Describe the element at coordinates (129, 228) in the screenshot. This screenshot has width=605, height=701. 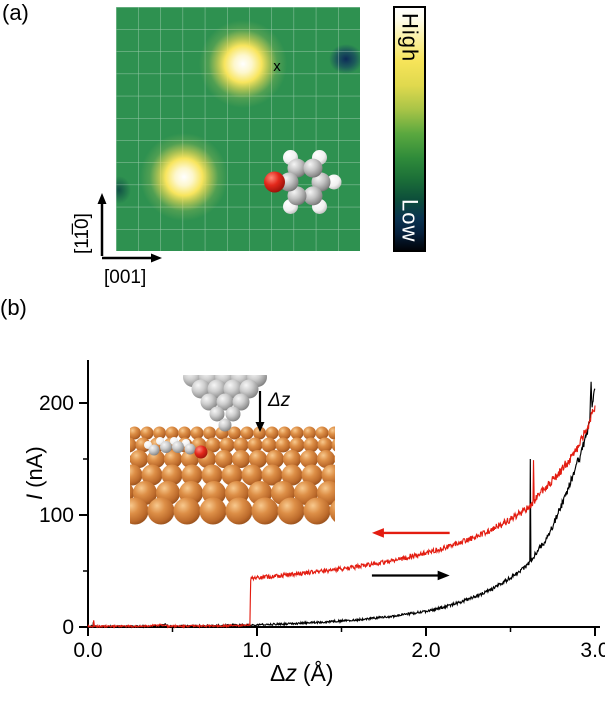
I see `crystal-axes-arrows` at that location.